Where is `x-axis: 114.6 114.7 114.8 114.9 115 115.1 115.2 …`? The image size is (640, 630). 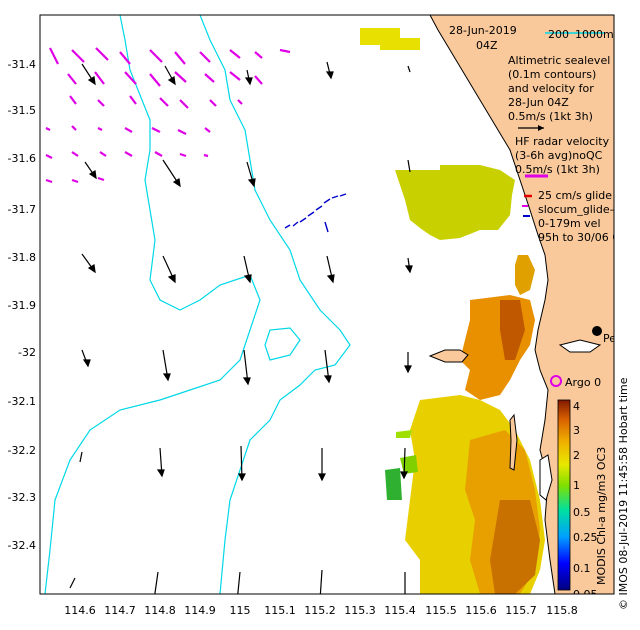 x-axis: 114.6 114.7 114.8 114.9 115 115.1 115.2 … is located at coordinates (321, 610).